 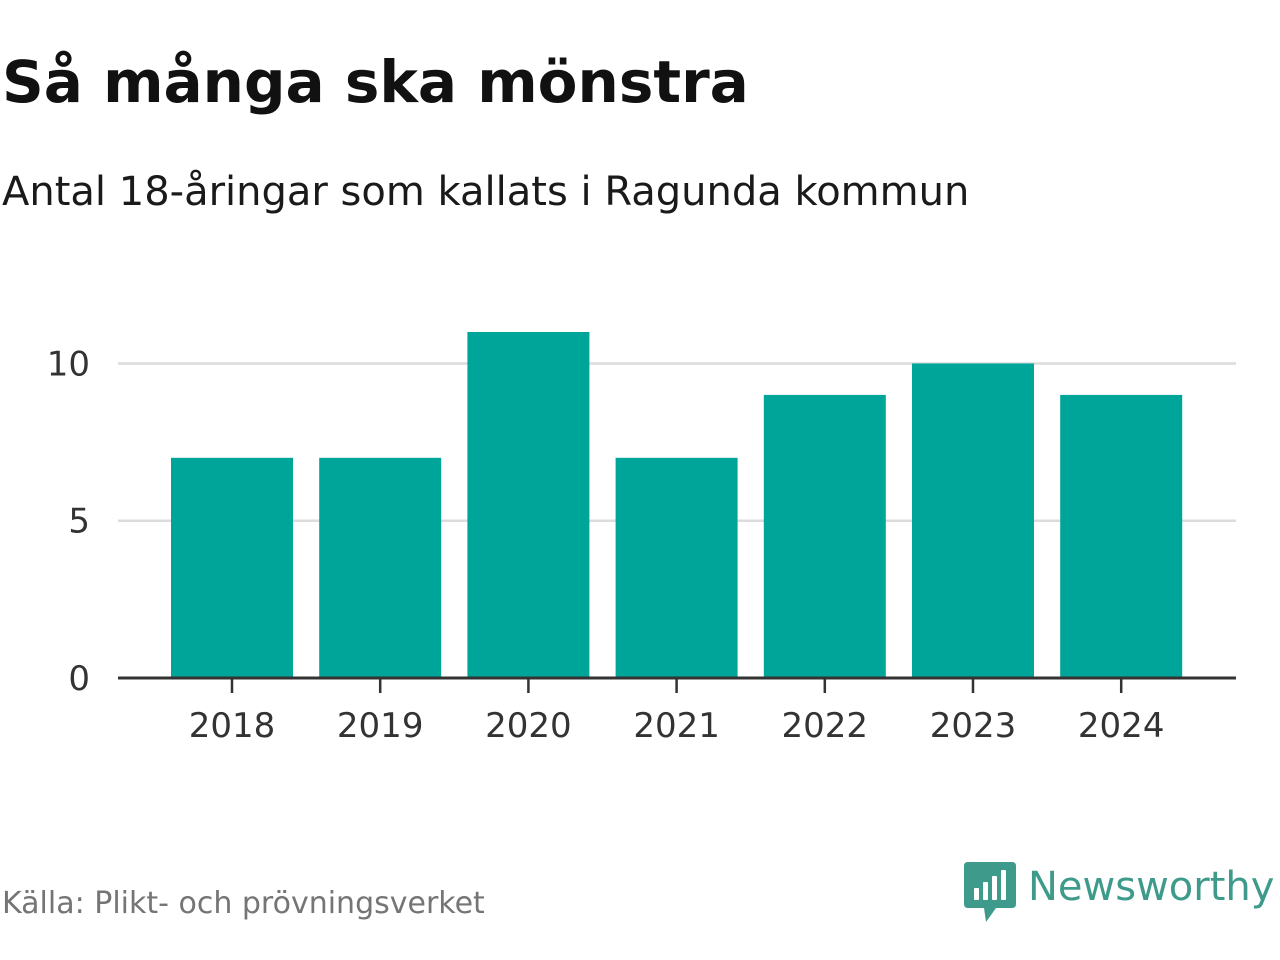 I want to click on brand-logo: Newsworthy, so click(x=1119, y=893).